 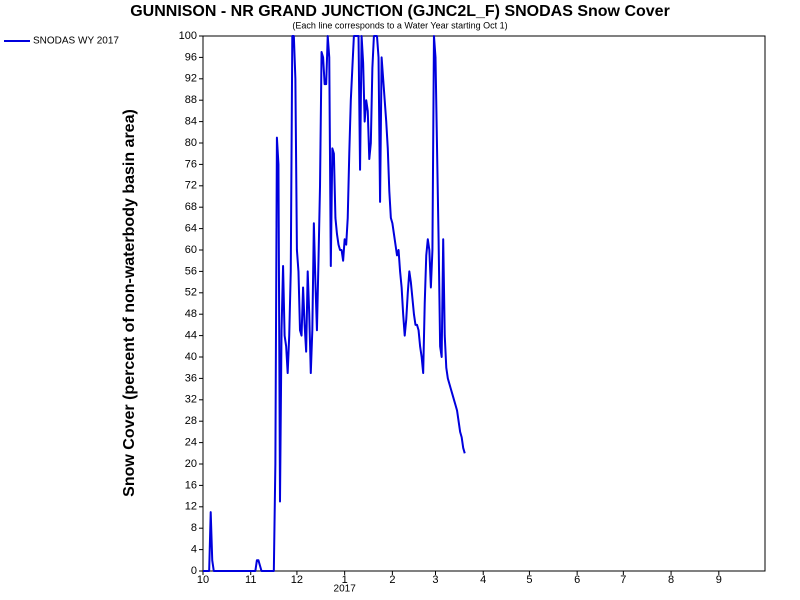 I want to click on y-tick-label: 8, so click(x=194, y=528).